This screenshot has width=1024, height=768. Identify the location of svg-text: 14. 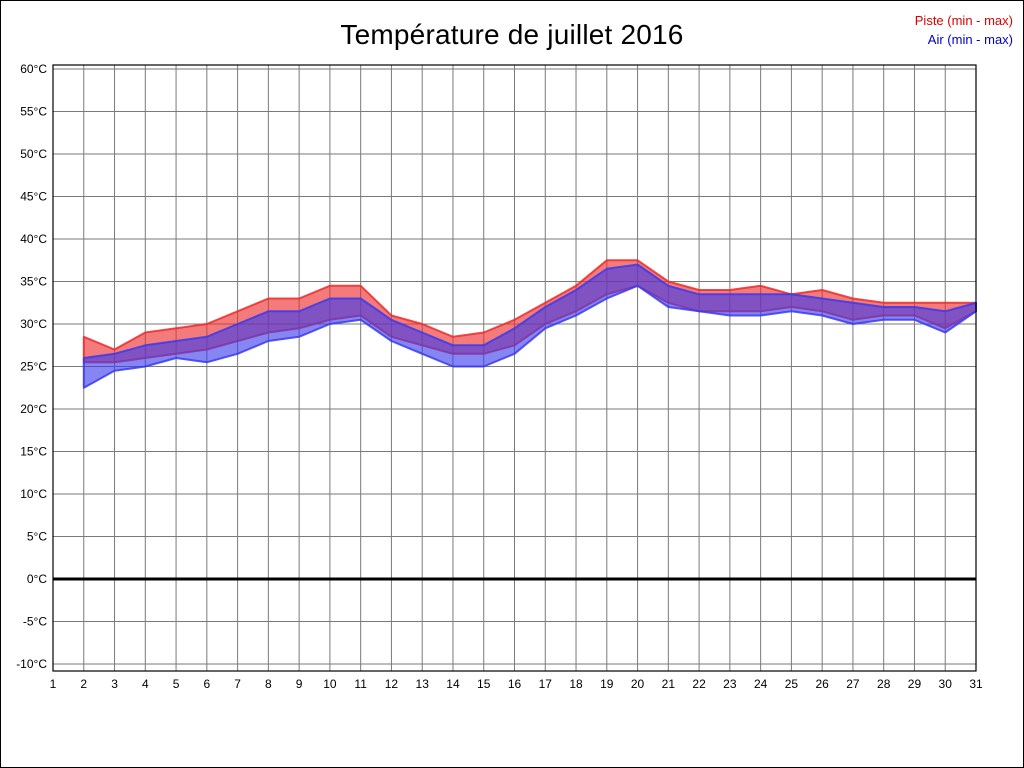
(453, 684).